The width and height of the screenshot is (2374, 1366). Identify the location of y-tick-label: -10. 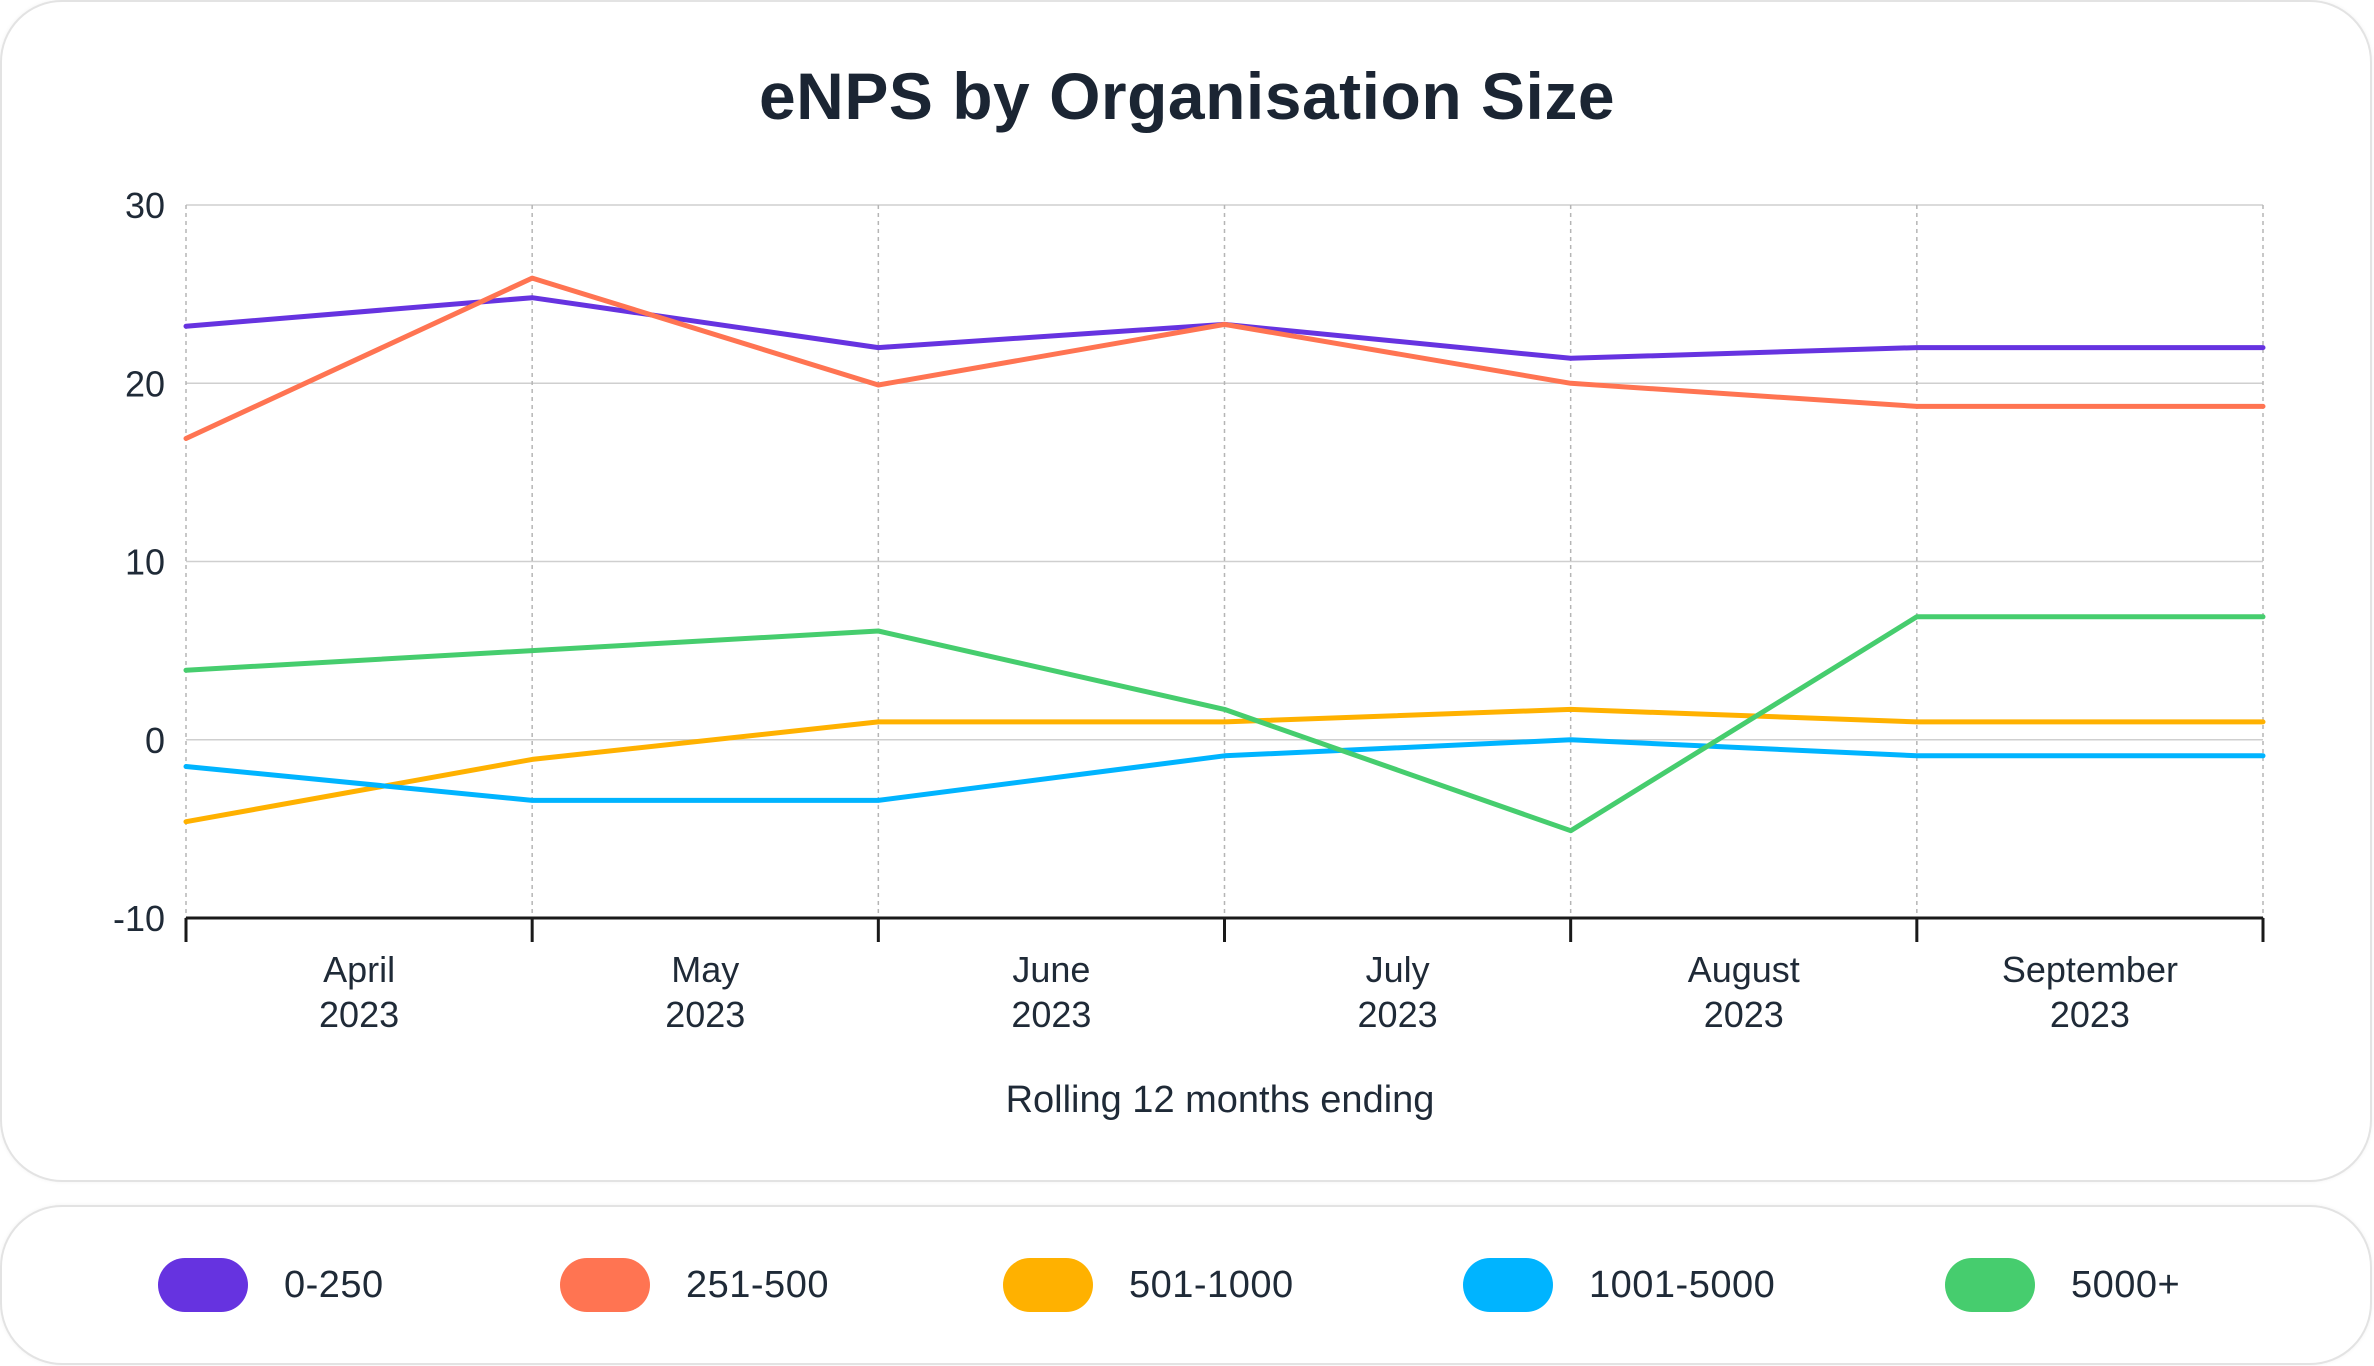
(139, 918).